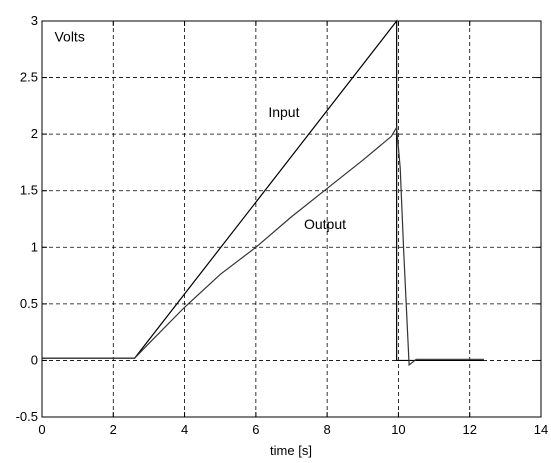  Describe the element at coordinates (255, 429) in the screenshot. I see `x-tick-label: 6` at that location.